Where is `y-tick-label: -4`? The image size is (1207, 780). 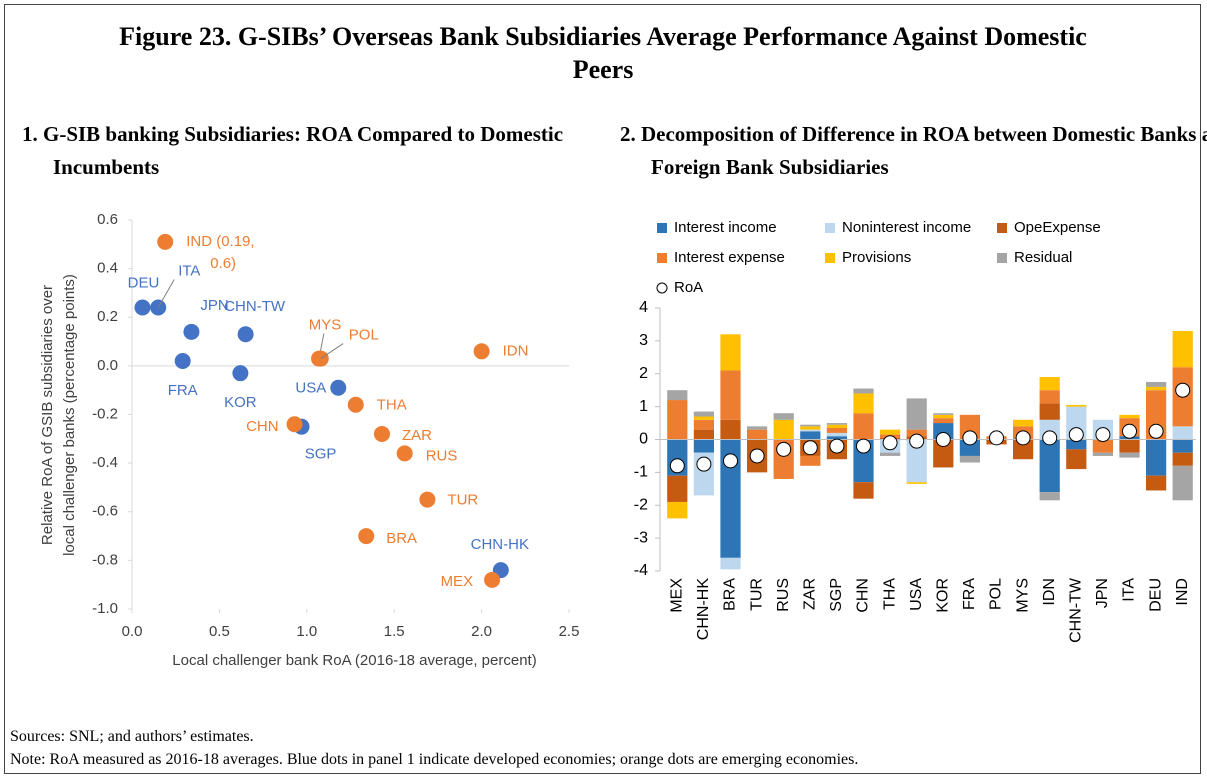
y-tick-label: -4 is located at coordinates (641, 570).